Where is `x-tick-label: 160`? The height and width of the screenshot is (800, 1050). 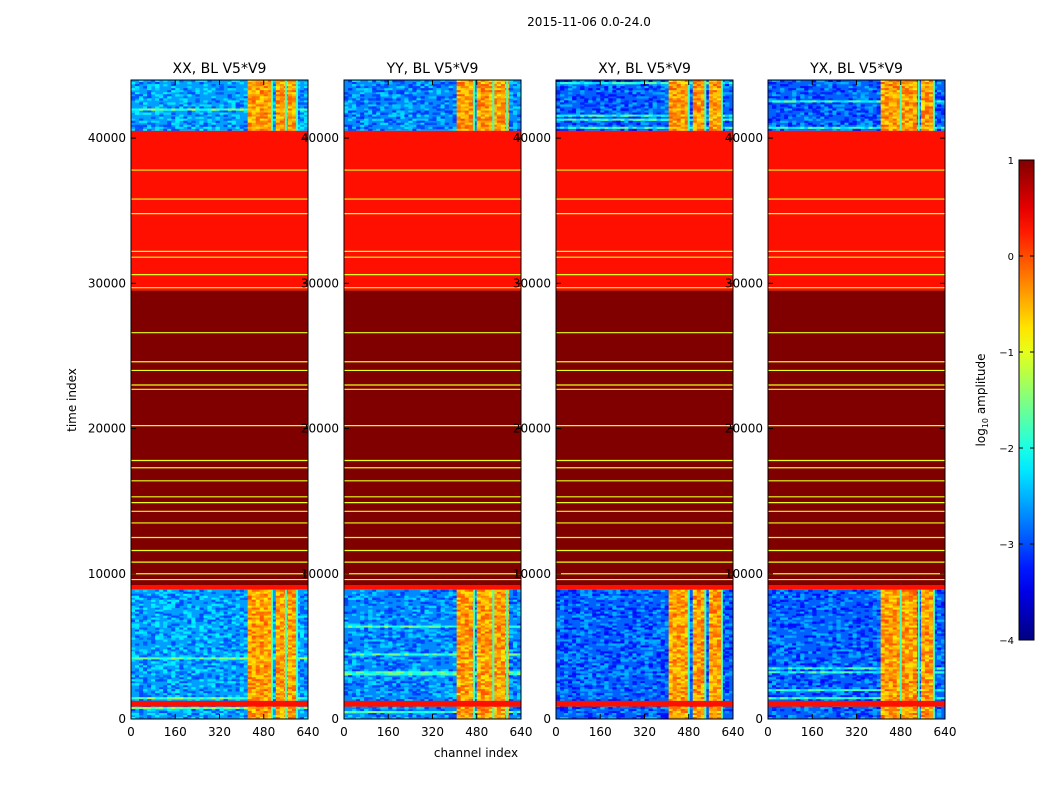 x-tick-label: 160 is located at coordinates (175, 732).